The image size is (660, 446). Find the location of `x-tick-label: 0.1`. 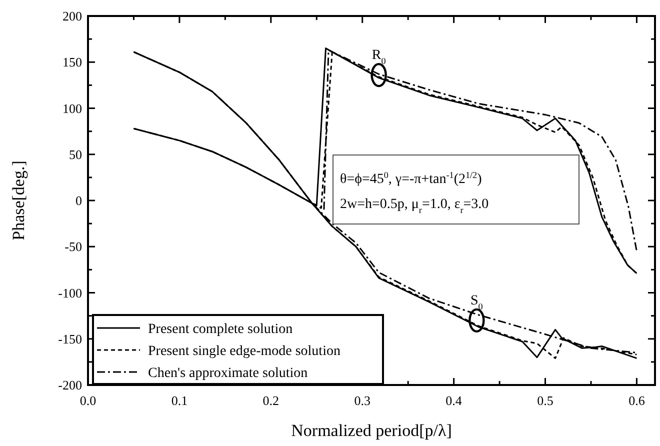

x-tick-label: 0.1 is located at coordinates (179, 400).